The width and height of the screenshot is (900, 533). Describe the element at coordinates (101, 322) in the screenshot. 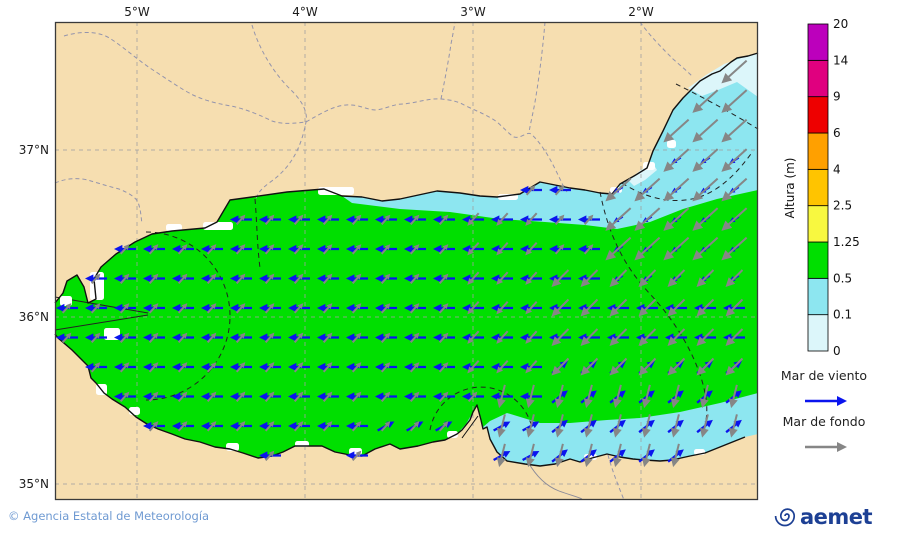

I see `strait-line` at that location.